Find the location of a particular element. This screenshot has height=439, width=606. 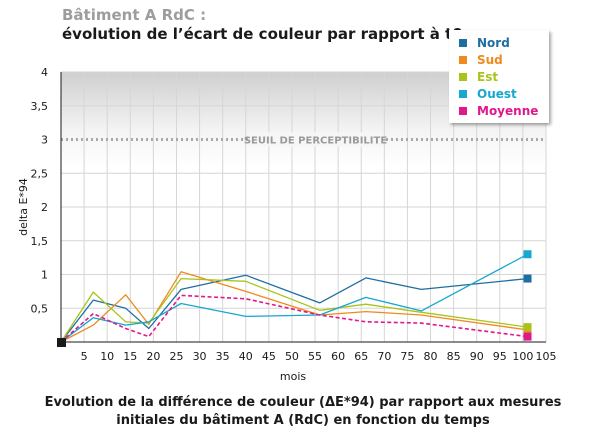

x-tick-label: 70 is located at coordinates (384, 356).